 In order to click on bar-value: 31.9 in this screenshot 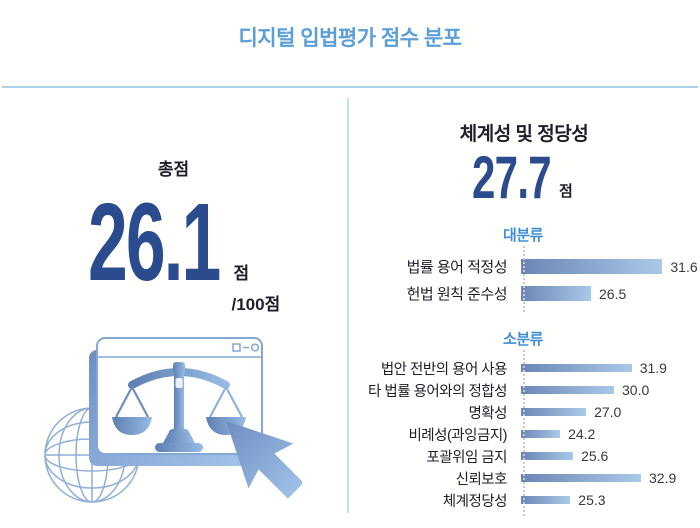, I will do `click(653, 368)`.